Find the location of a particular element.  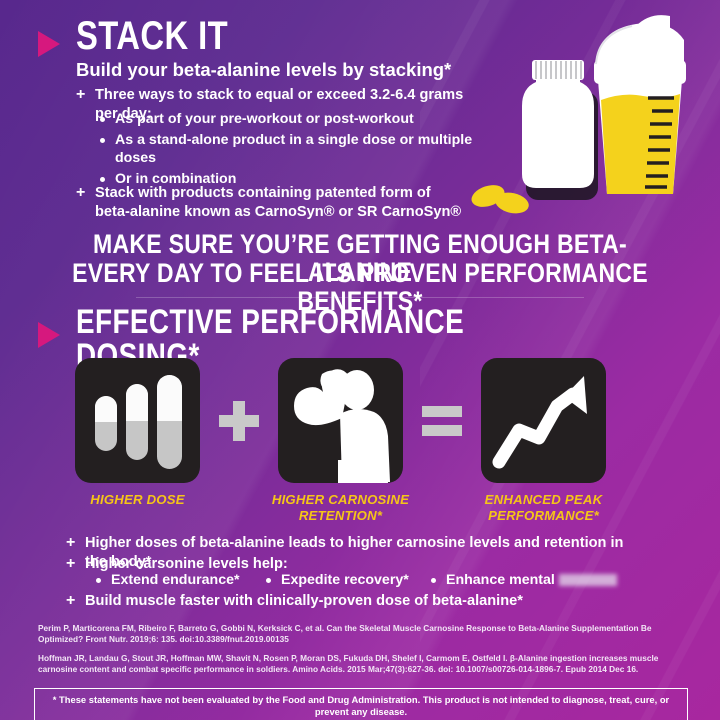

plus-operator-icon is located at coordinates (239, 421).